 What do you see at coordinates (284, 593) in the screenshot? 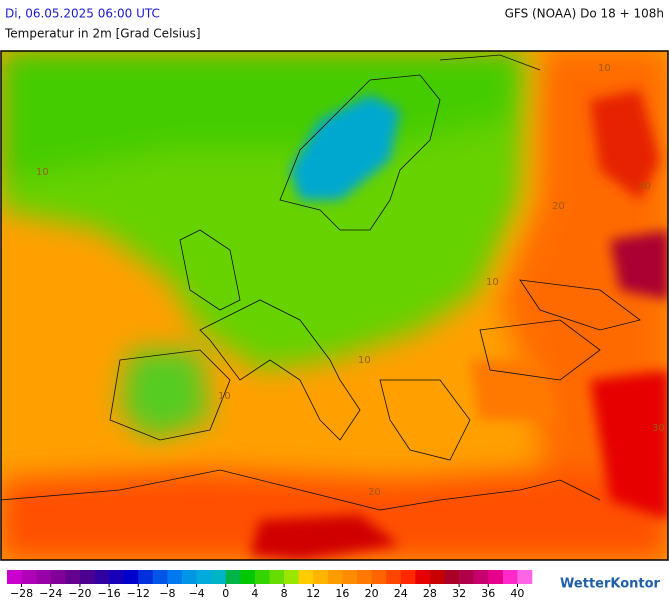
I see `colorbar-tick-label: 8` at bounding box center [284, 593].